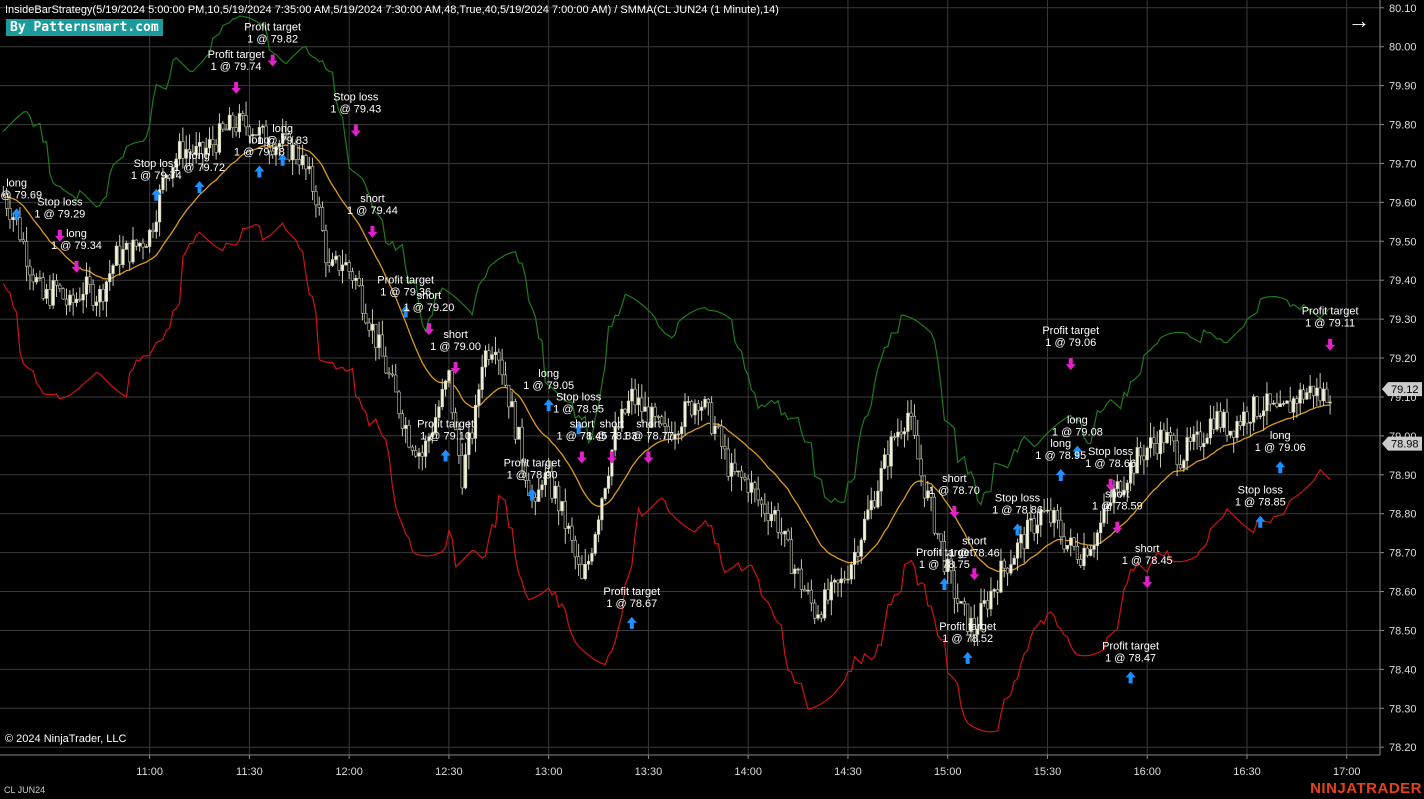 The image size is (1424, 799). I want to click on x-tick-label: 11:00, so click(149, 772).